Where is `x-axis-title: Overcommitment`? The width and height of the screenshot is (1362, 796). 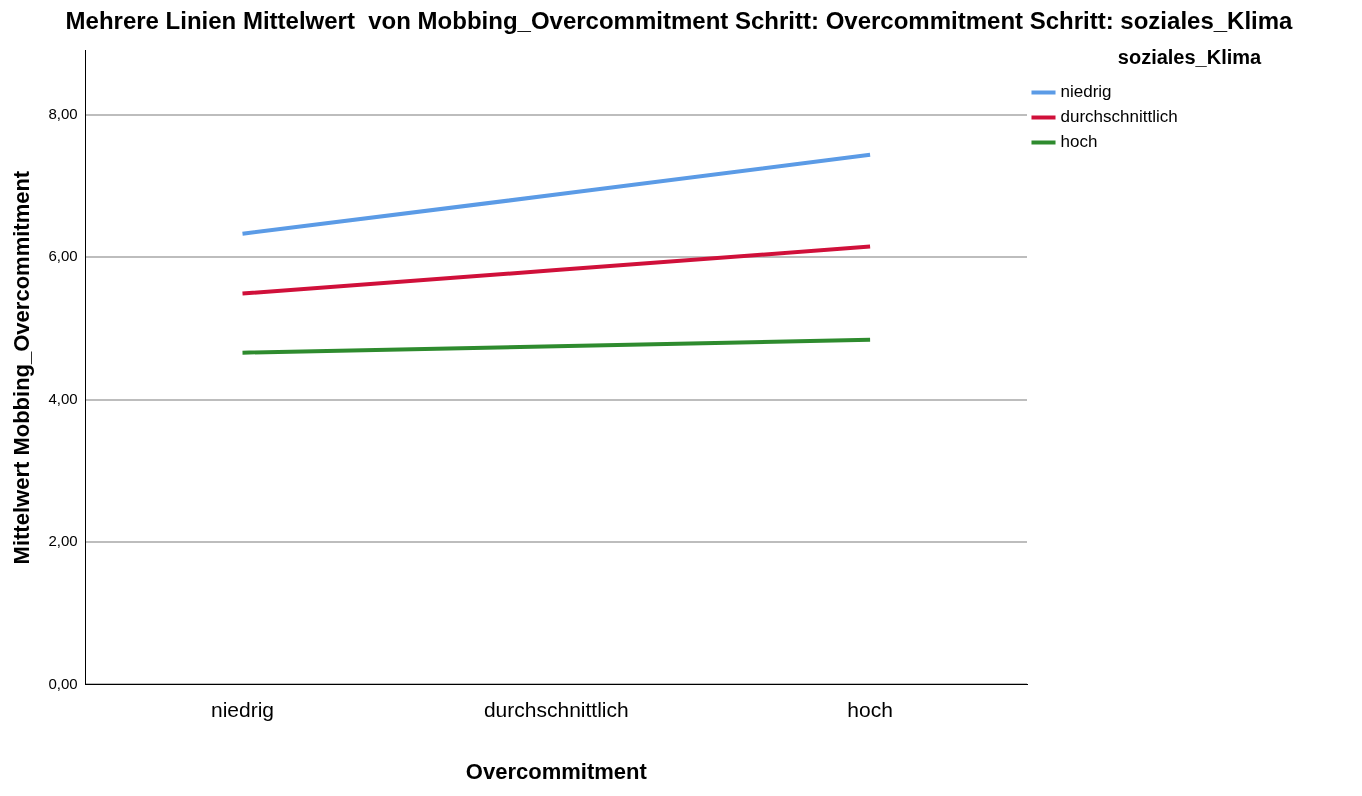 x-axis-title: Overcommitment is located at coordinates (556, 771).